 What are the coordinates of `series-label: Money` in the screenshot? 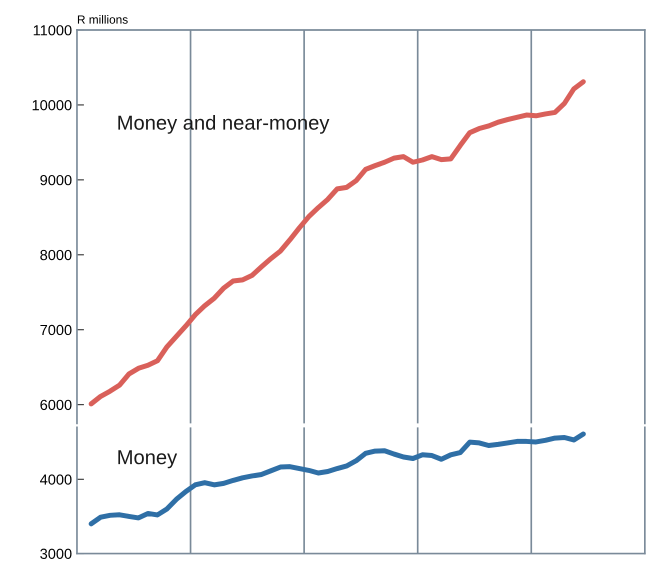 It's located at (148, 459).